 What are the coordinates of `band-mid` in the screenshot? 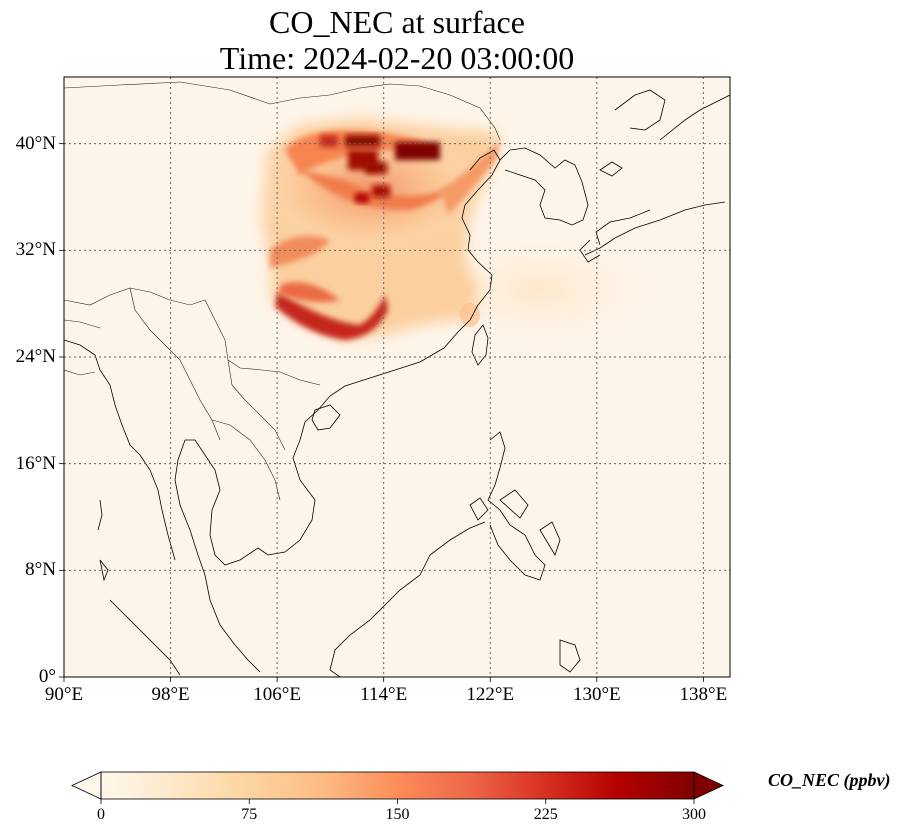 It's located at (377, 190).